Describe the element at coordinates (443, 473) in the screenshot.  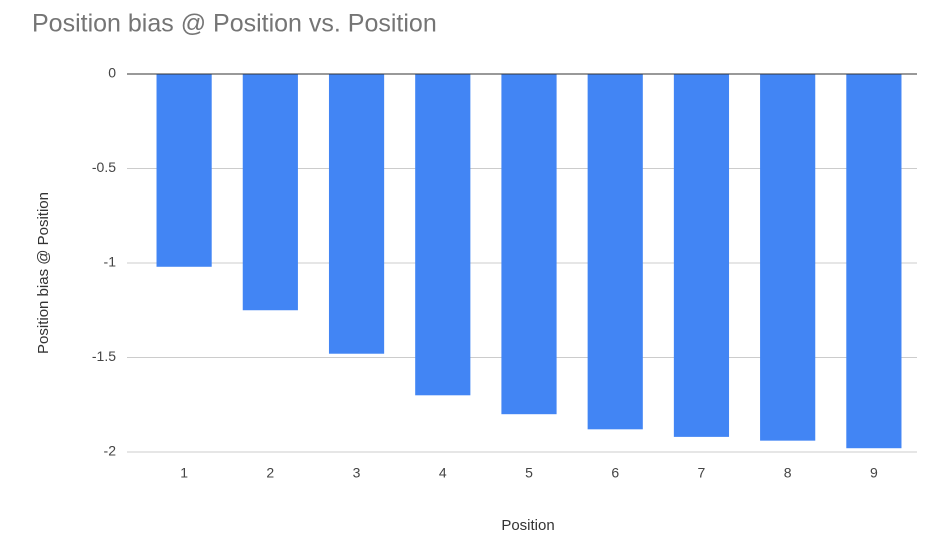
I see `x-tick-label: 4` at that location.